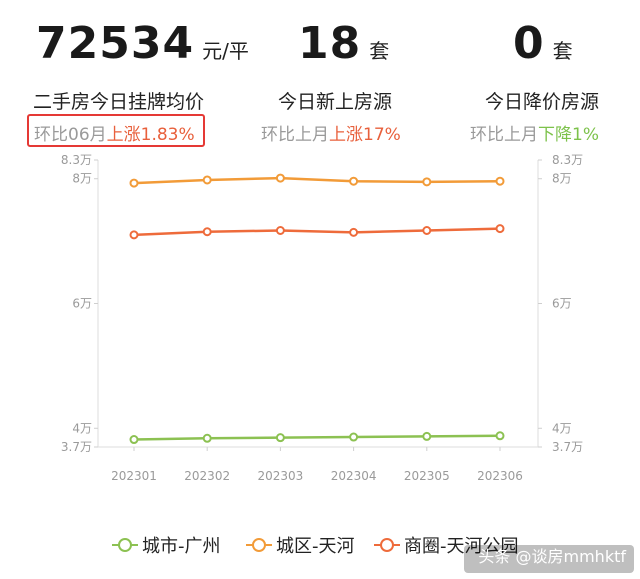 This screenshot has width=640, height=579. Describe the element at coordinates (568, 135) in the screenshot. I see `price-cut-cmp-change: 下降1%` at that location.